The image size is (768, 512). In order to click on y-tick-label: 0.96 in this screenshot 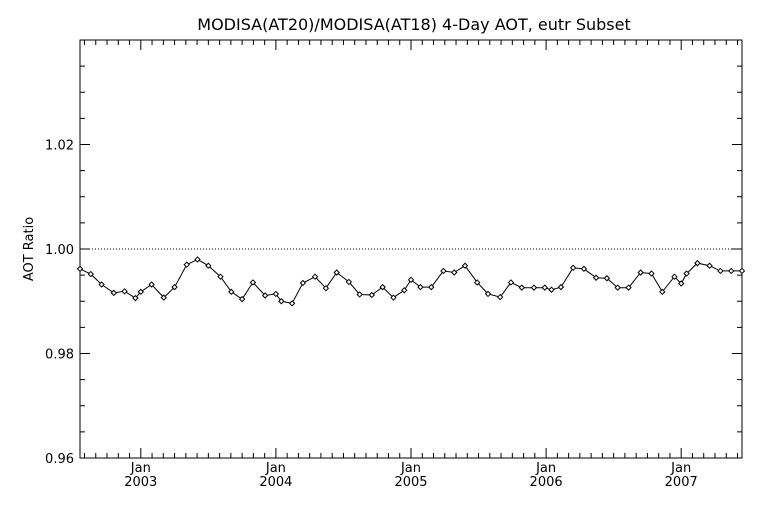, I will do `click(59, 459)`.